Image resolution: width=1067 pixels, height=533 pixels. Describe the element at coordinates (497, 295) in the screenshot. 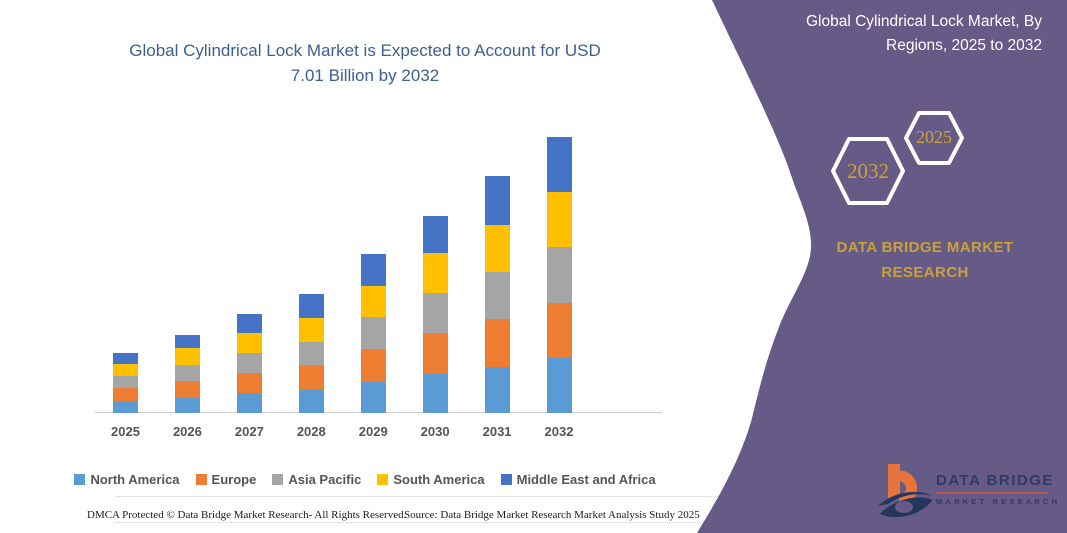

I see `bar-segment-asia-pacific-2031` at that location.